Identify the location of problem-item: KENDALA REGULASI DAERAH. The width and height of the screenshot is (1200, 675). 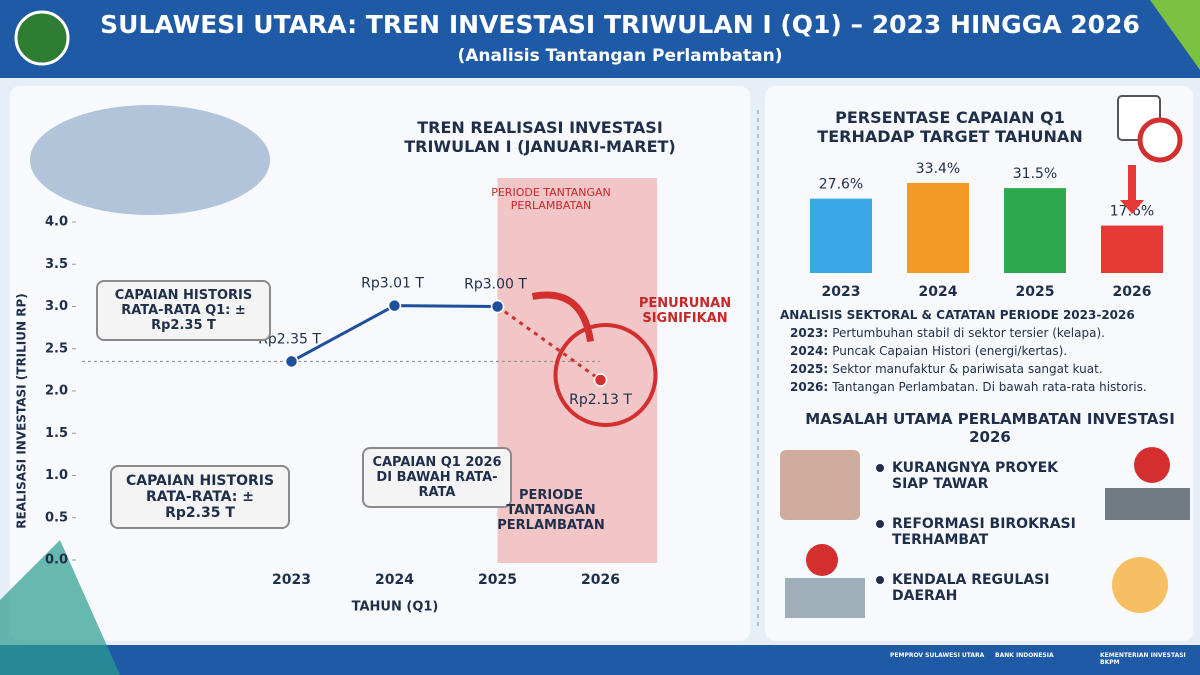
(971, 588).